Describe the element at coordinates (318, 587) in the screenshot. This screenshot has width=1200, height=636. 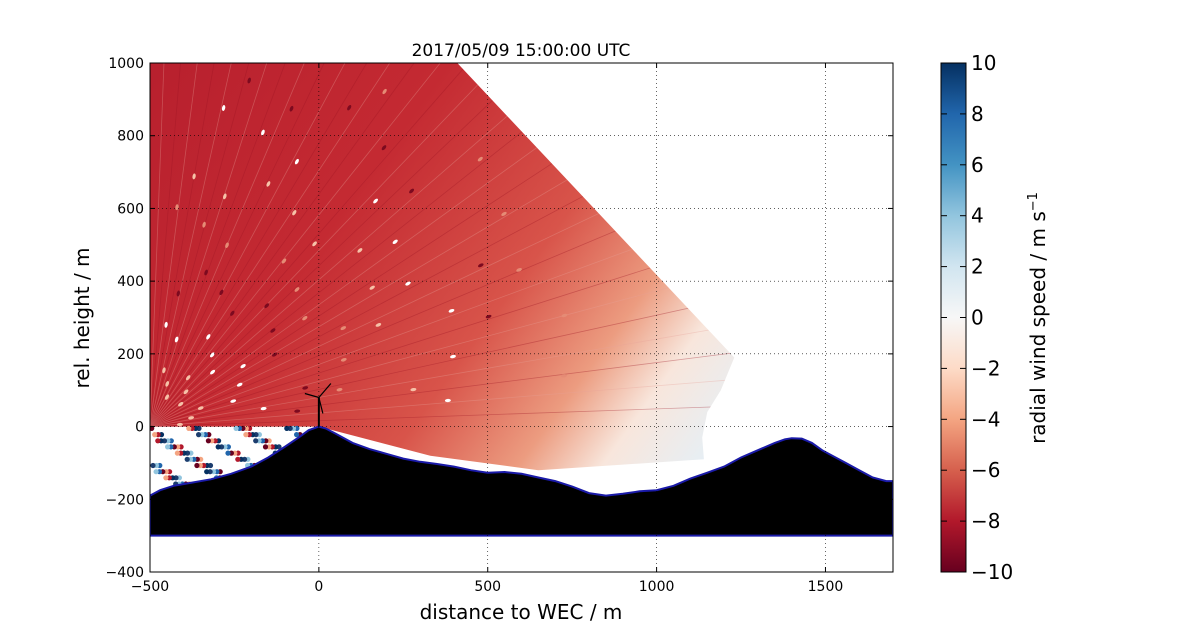
I see `x-tick-label: 0` at that location.